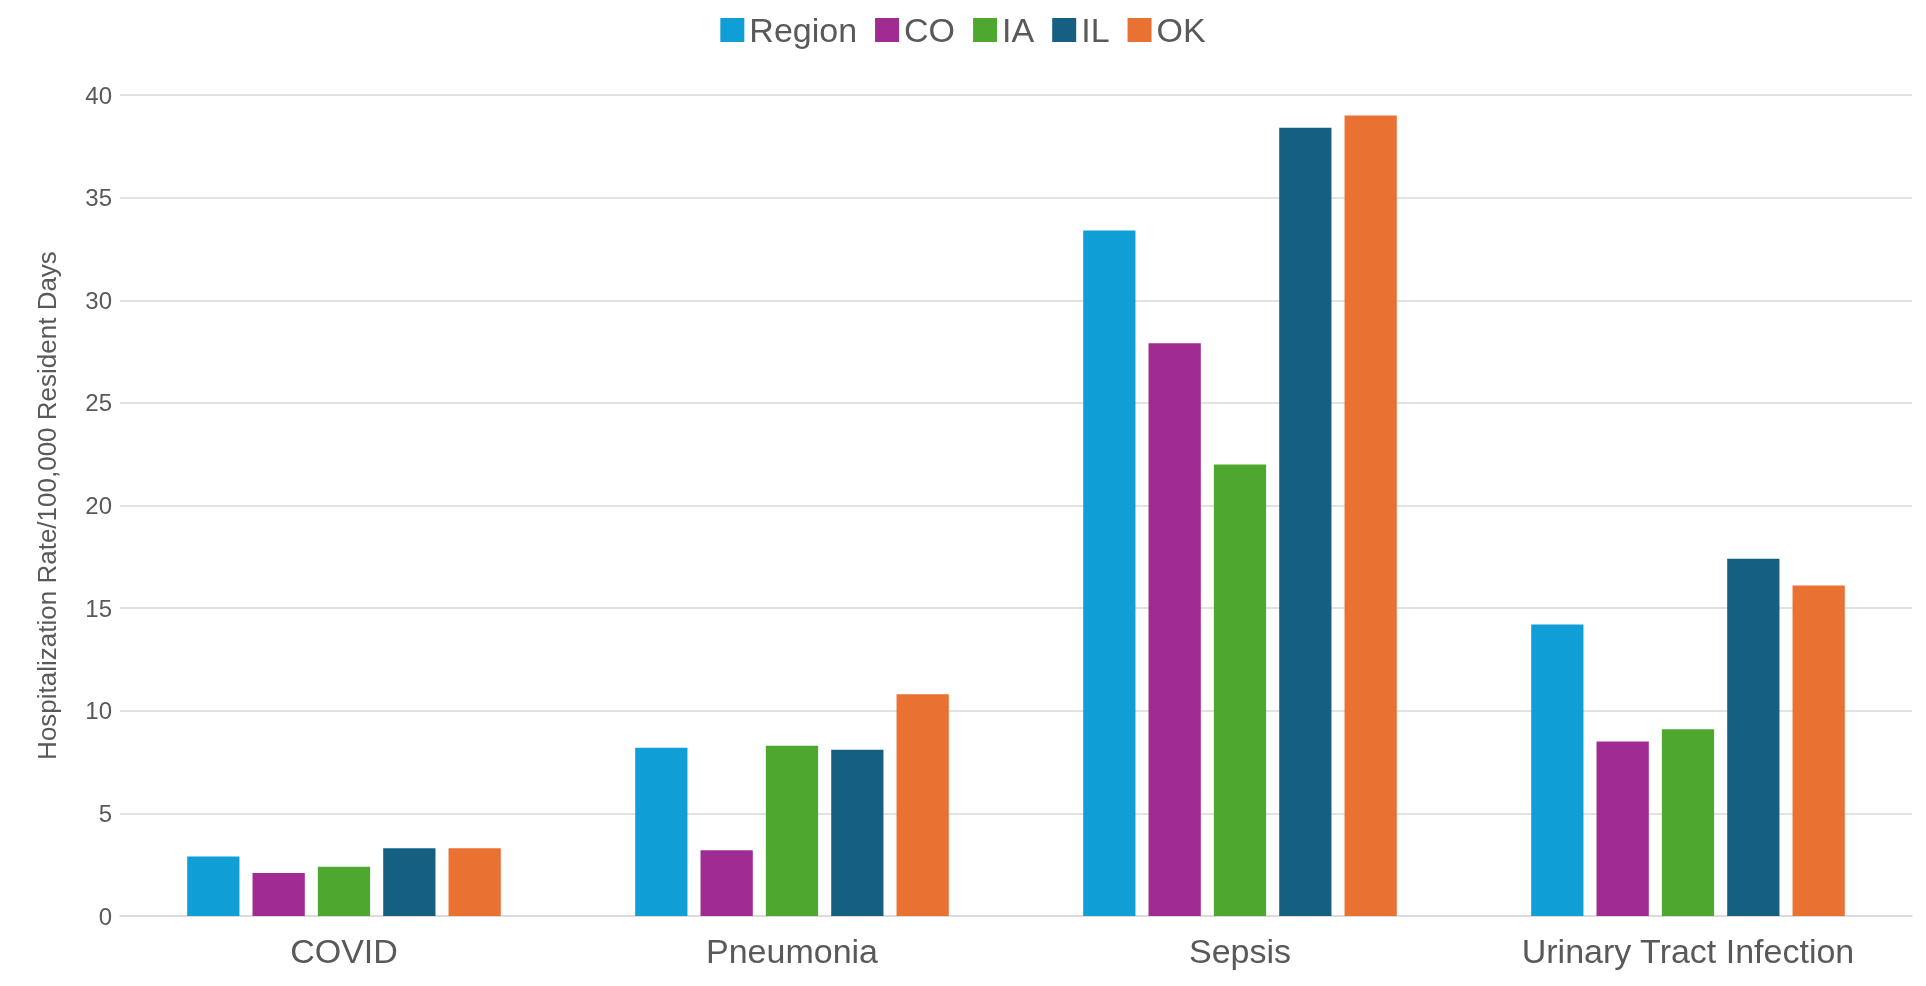 The height and width of the screenshot is (986, 1926). Describe the element at coordinates (98, 403) in the screenshot. I see `y-tick-label: 25` at that location.